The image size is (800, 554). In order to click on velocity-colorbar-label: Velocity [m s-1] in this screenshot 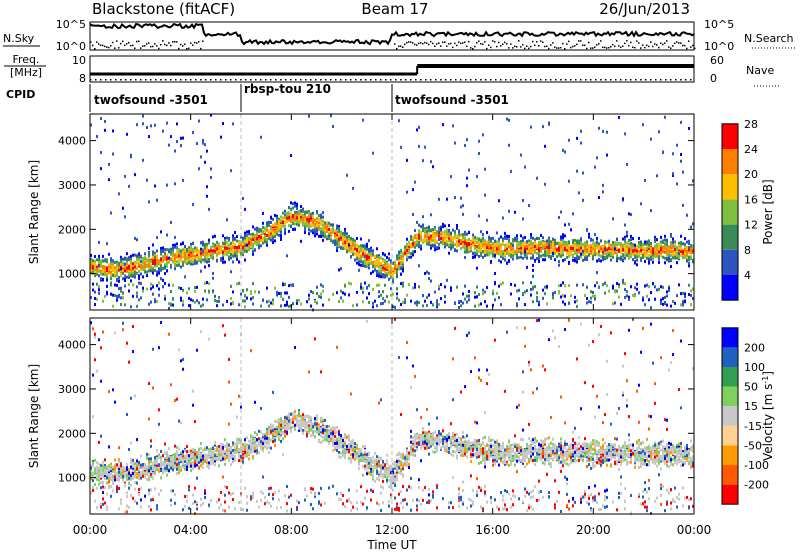, I will do `click(768, 416)`.